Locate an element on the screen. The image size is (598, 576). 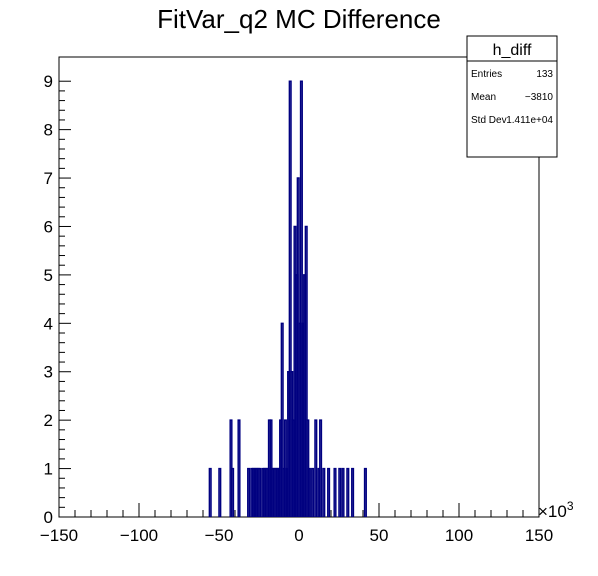
y-tick-label: 3 is located at coordinates (48, 372).